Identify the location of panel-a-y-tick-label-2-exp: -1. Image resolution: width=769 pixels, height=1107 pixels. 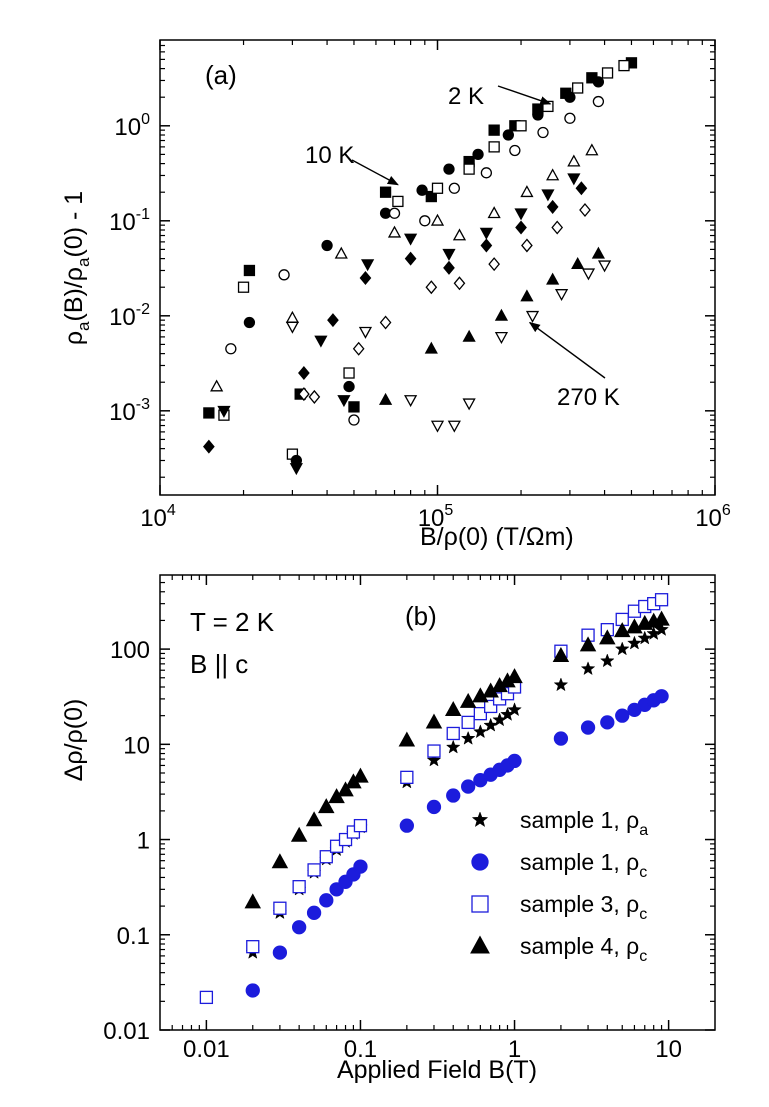
(143, 214).